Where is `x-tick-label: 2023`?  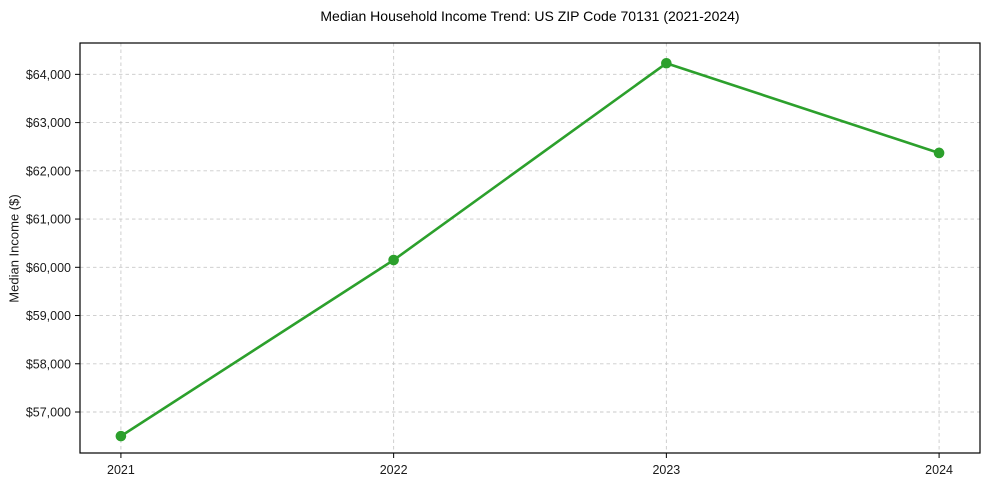 x-tick-label: 2023 is located at coordinates (666, 470).